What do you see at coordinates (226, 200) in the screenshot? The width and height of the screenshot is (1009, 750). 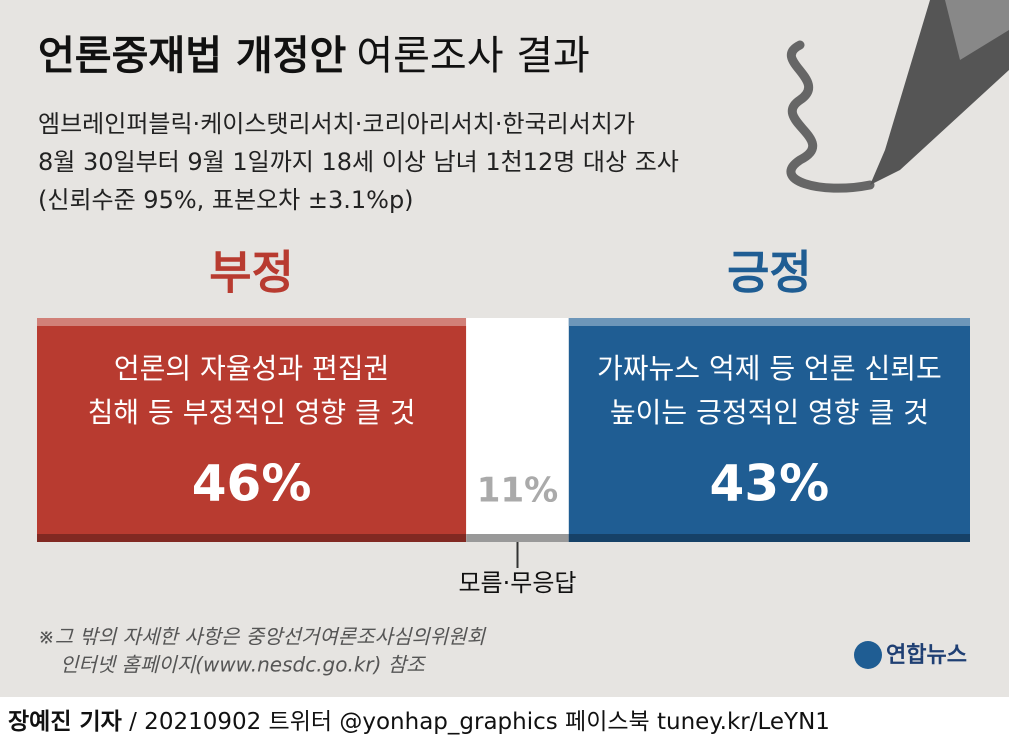 I see `subtitle: (신뢰수준 95%, 표본오차 ±3.1%p)` at bounding box center [226, 200].